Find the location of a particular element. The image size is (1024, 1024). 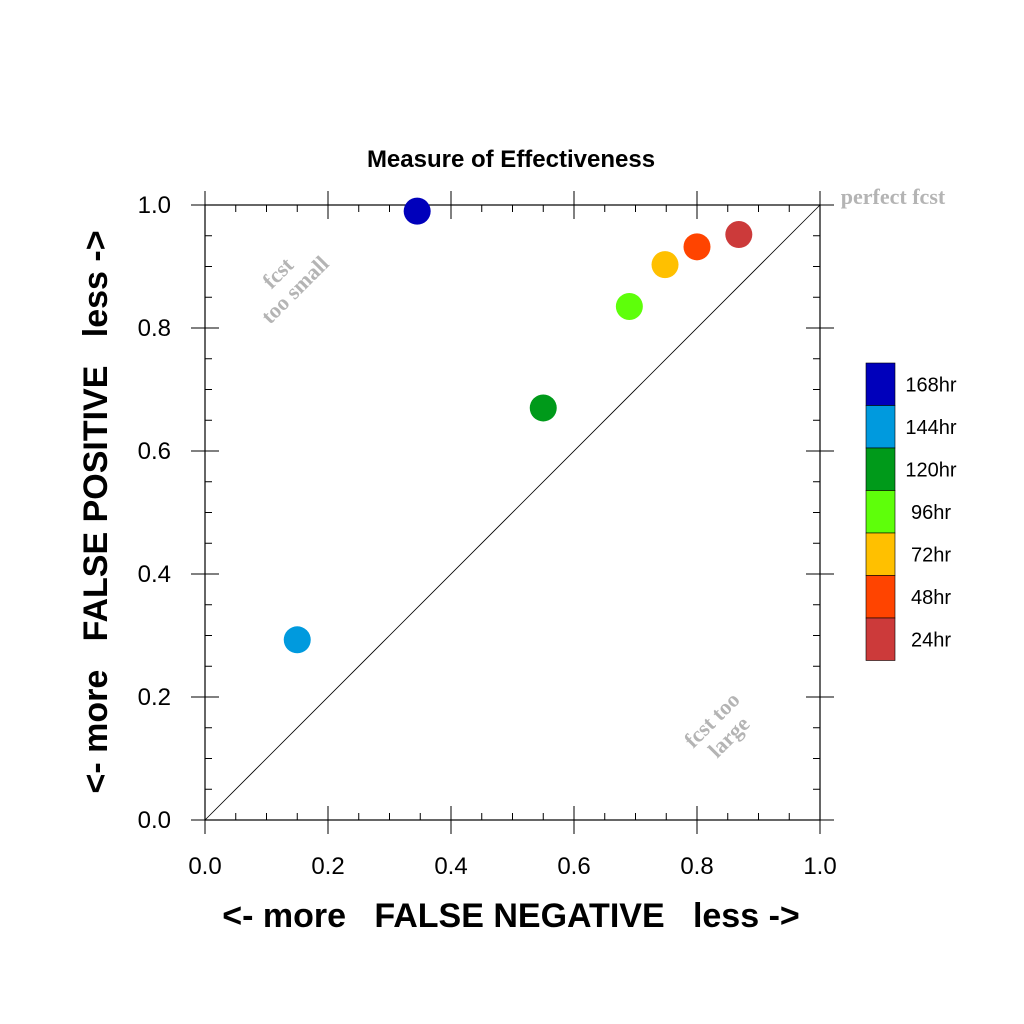

data-point-168hr is located at coordinates (417, 211).